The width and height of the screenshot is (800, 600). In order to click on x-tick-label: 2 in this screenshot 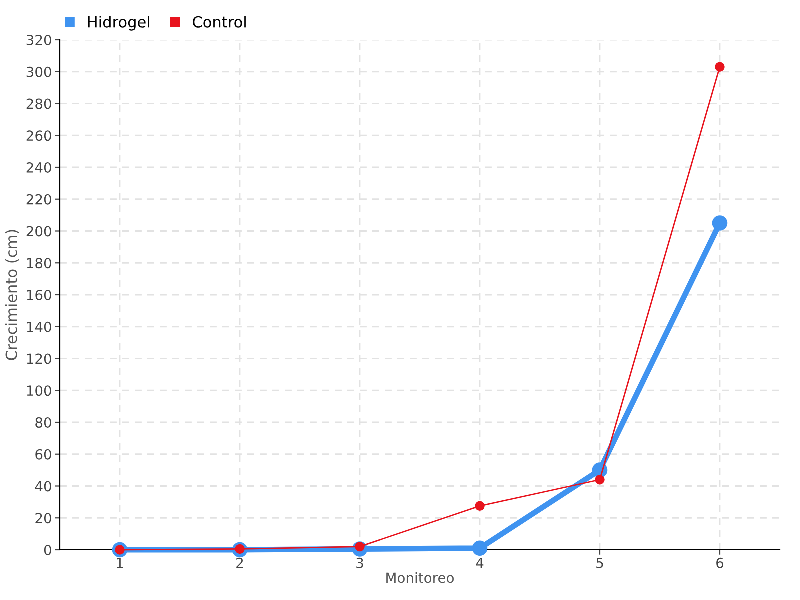, I will do `click(240, 563)`.